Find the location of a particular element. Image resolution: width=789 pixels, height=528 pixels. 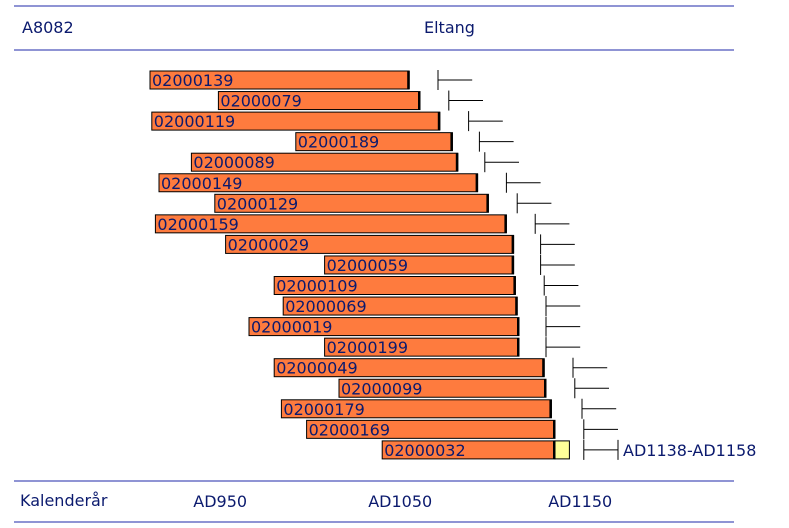

sample-label: 02000099 is located at coordinates (381, 388).